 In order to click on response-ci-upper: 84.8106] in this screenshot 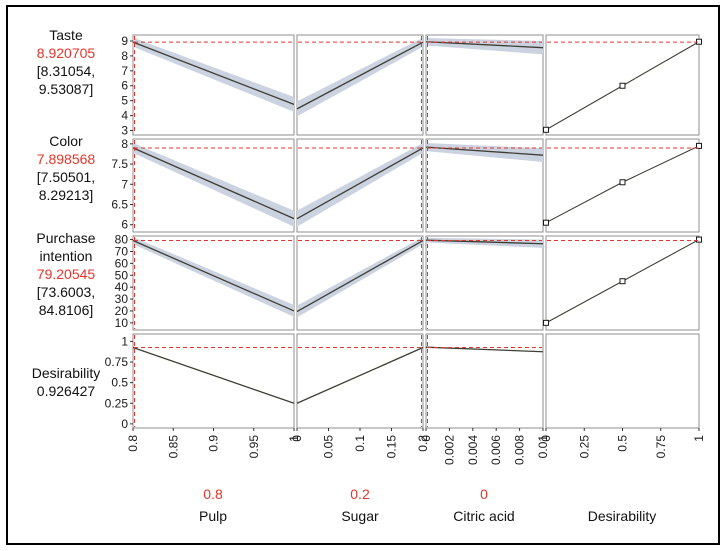, I will do `click(66, 310)`.